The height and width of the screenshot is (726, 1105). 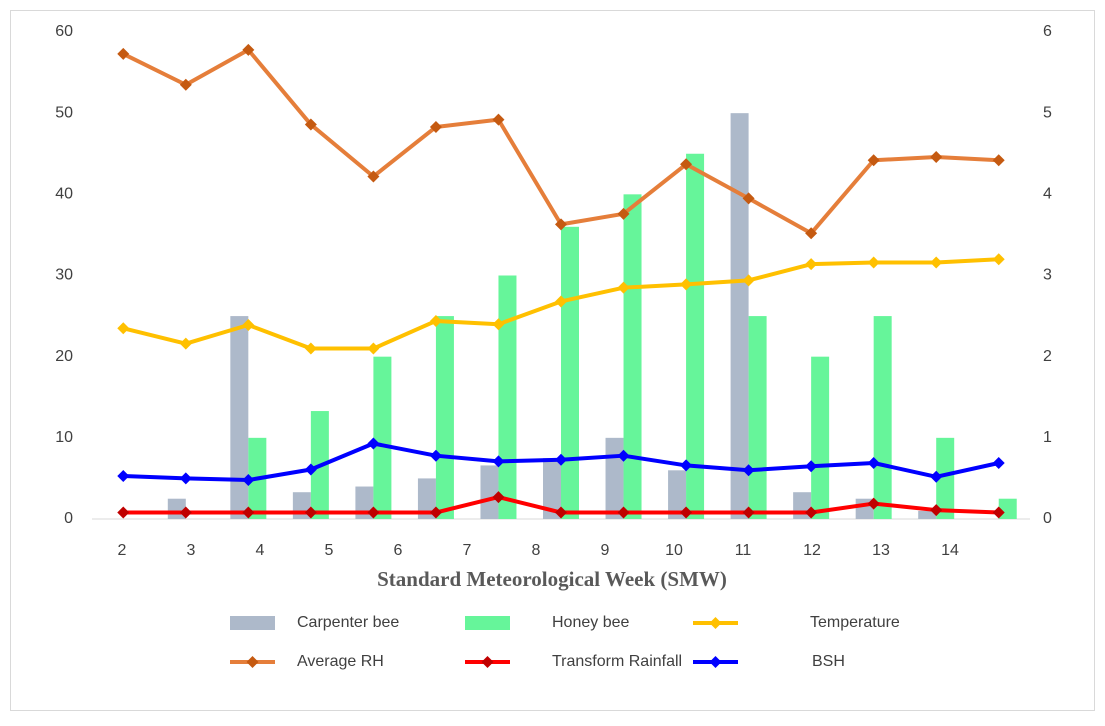 What do you see at coordinates (122, 550) in the screenshot?
I see `x-tick-label: 2` at bounding box center [122, 550].